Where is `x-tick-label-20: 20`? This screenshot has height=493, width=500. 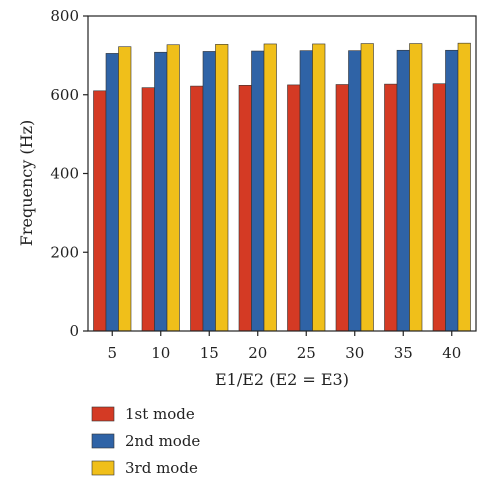 x-tick-label-20: 20 is located at coordinates (257, 353).